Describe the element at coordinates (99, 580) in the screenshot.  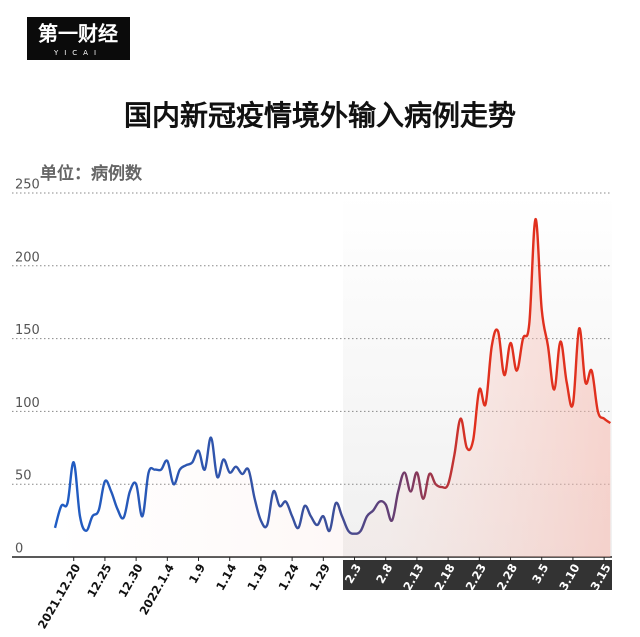
I see `x-tick-label: 12.25` at that location.